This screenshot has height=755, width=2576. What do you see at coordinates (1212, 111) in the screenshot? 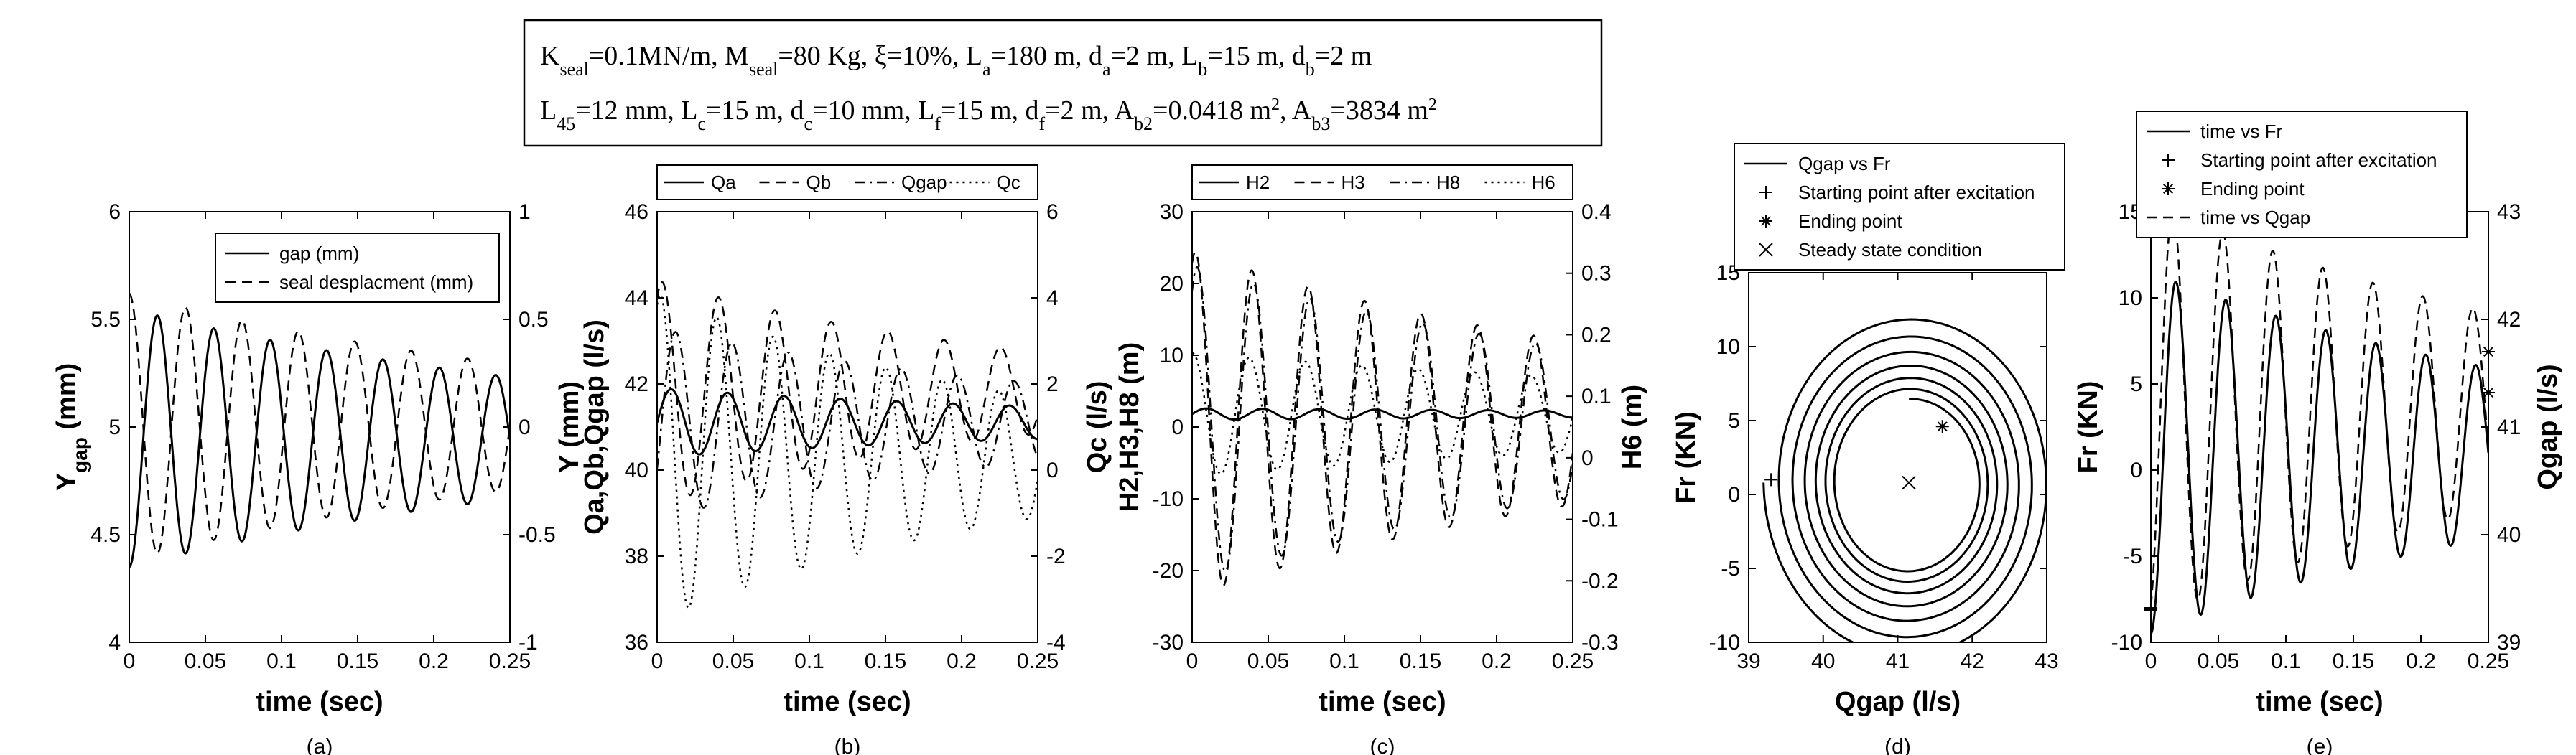
I see `text-segment: =0.0418 m` at bounding box center [1212, 111].